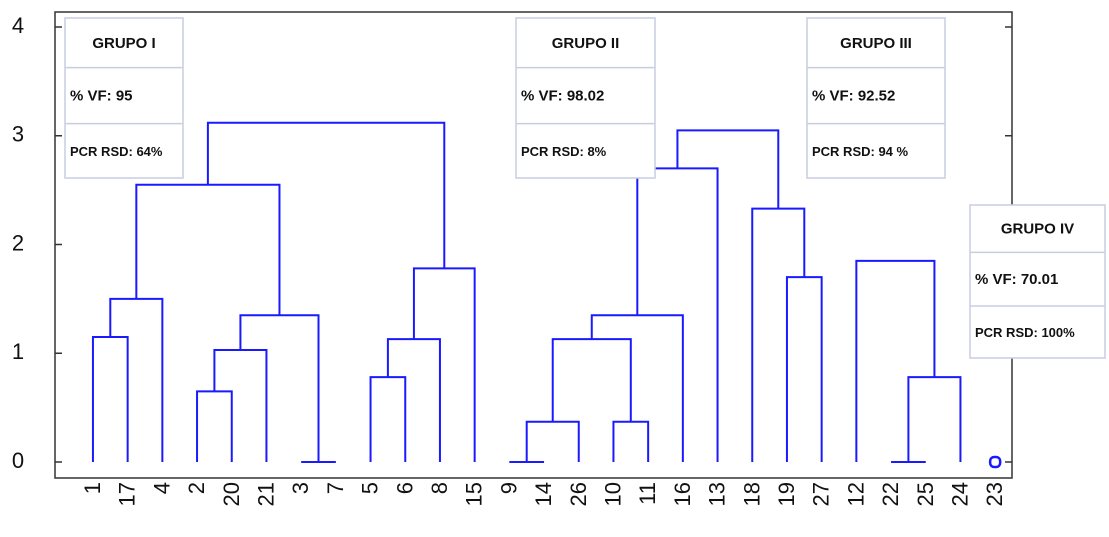 This screenshot has width=1109, height=537. I want to click on leaf-label: 7, so click(335, 488).